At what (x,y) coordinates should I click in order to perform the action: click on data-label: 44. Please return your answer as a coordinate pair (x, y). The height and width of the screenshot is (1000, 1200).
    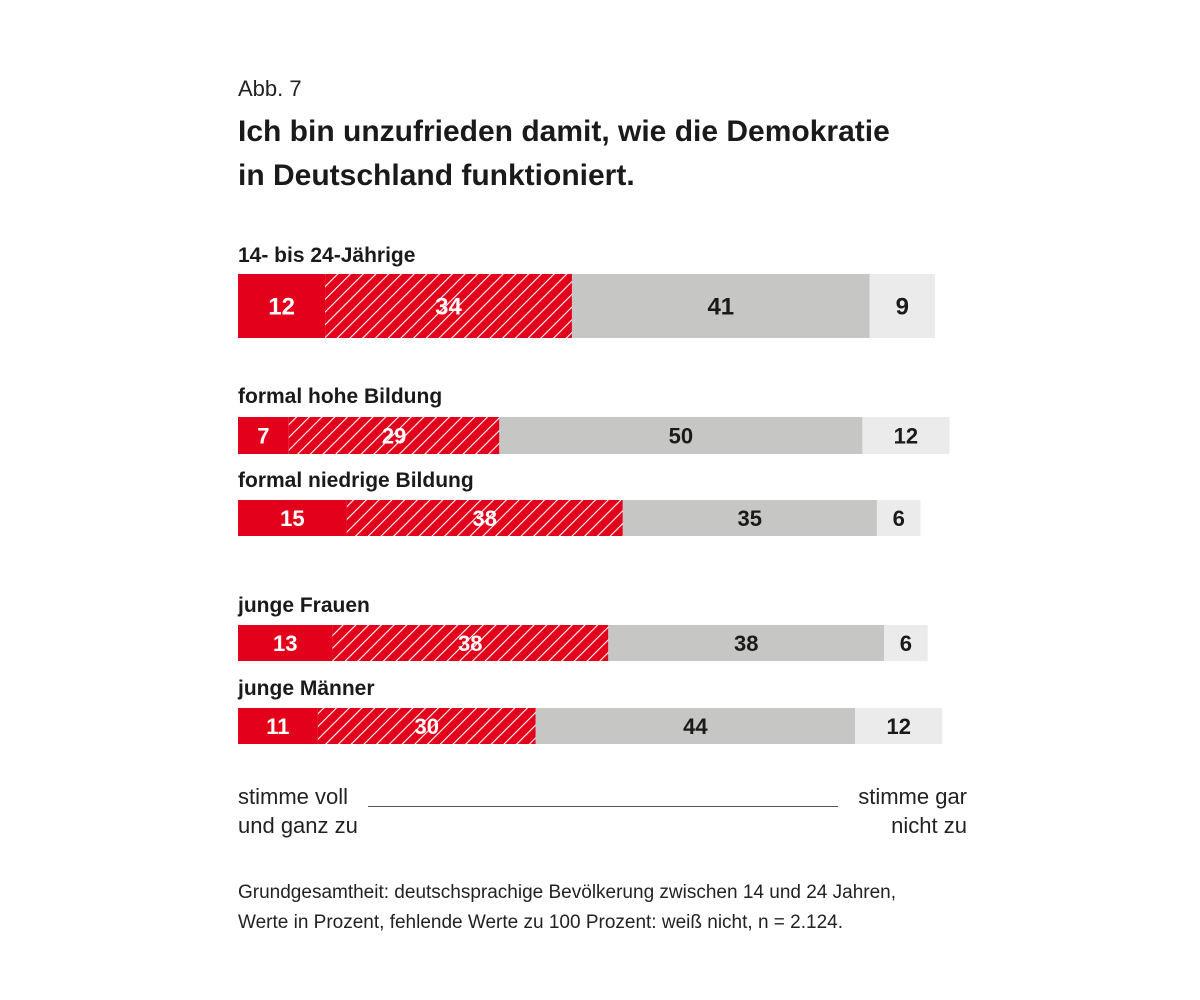
    Looking at the image, I should click on (695, 726).